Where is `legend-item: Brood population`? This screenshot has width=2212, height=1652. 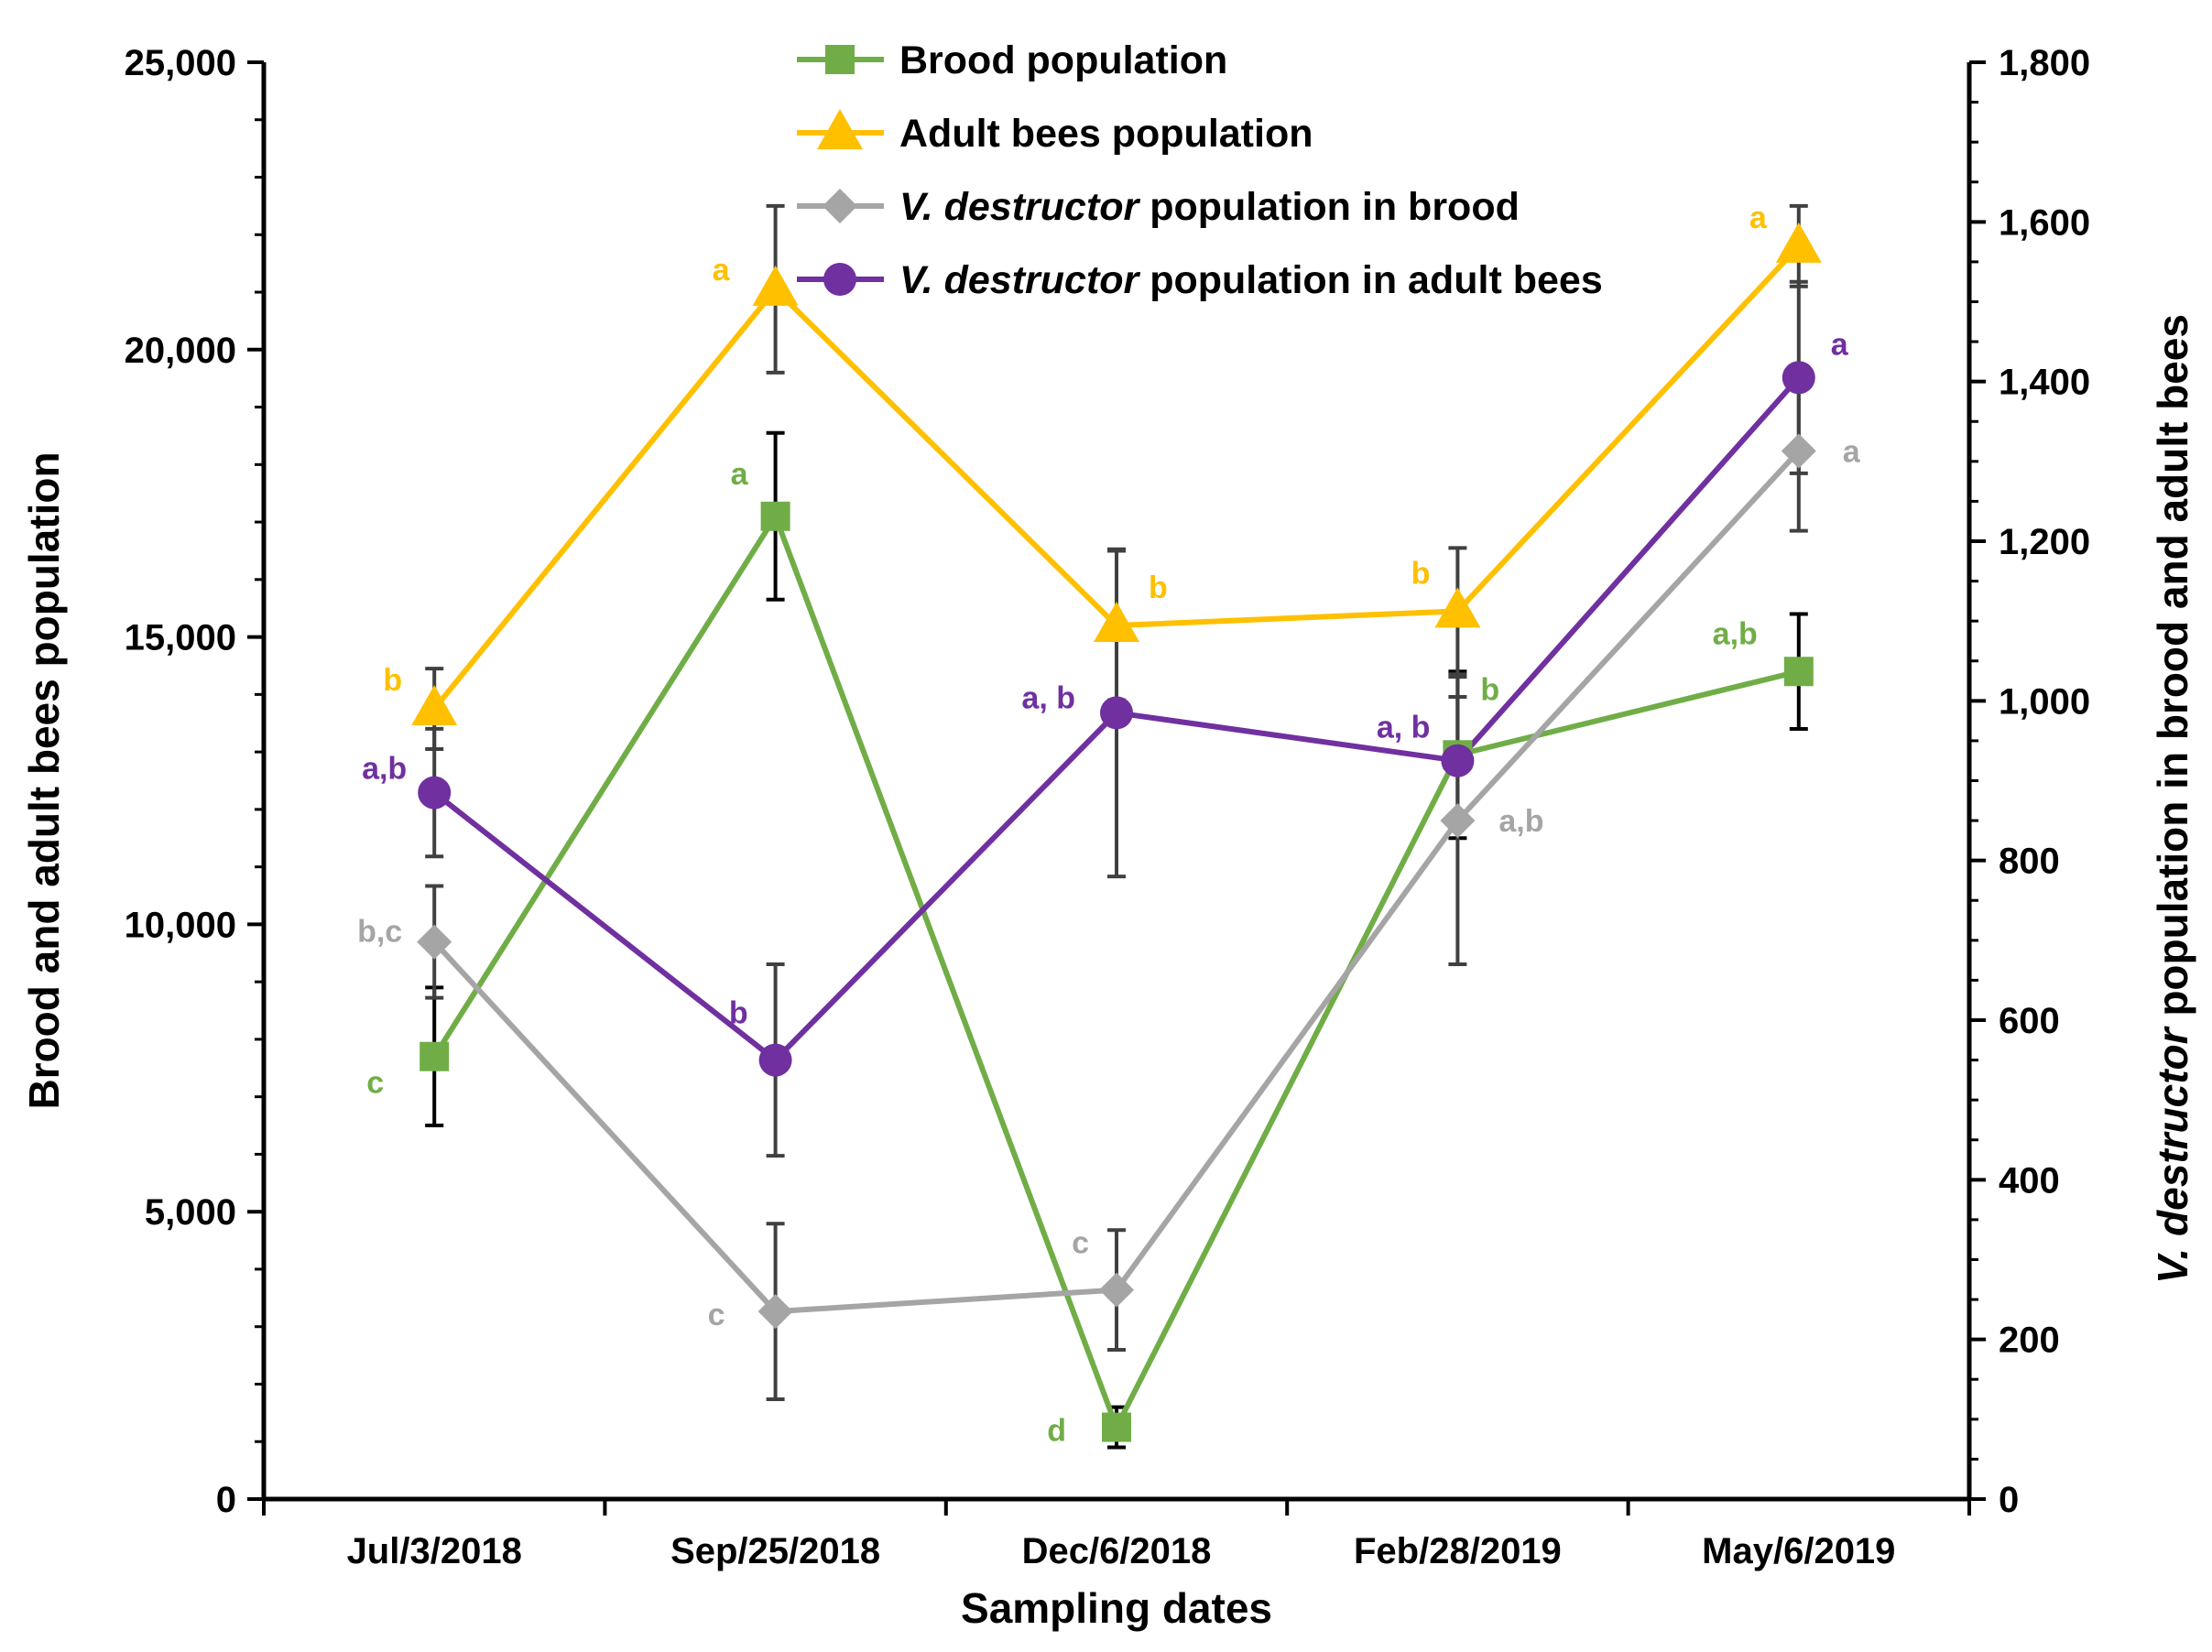 legend-item: Brood population is located at coordinates (1012, 60).